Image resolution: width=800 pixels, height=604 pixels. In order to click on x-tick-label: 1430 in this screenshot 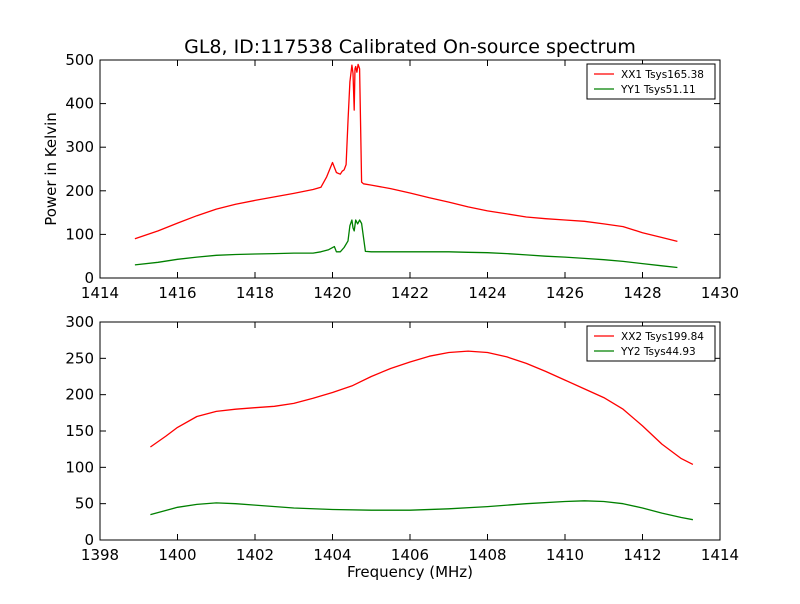, I will do `click(720, 293)`.